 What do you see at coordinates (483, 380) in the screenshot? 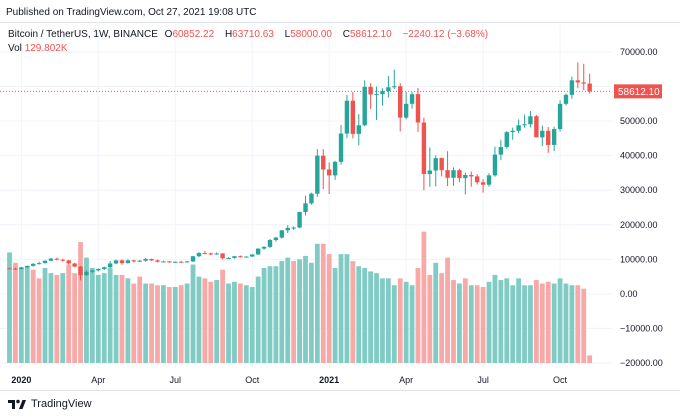
I see `x-axis-tick-label: Jul` at bounding box center [483, 380].